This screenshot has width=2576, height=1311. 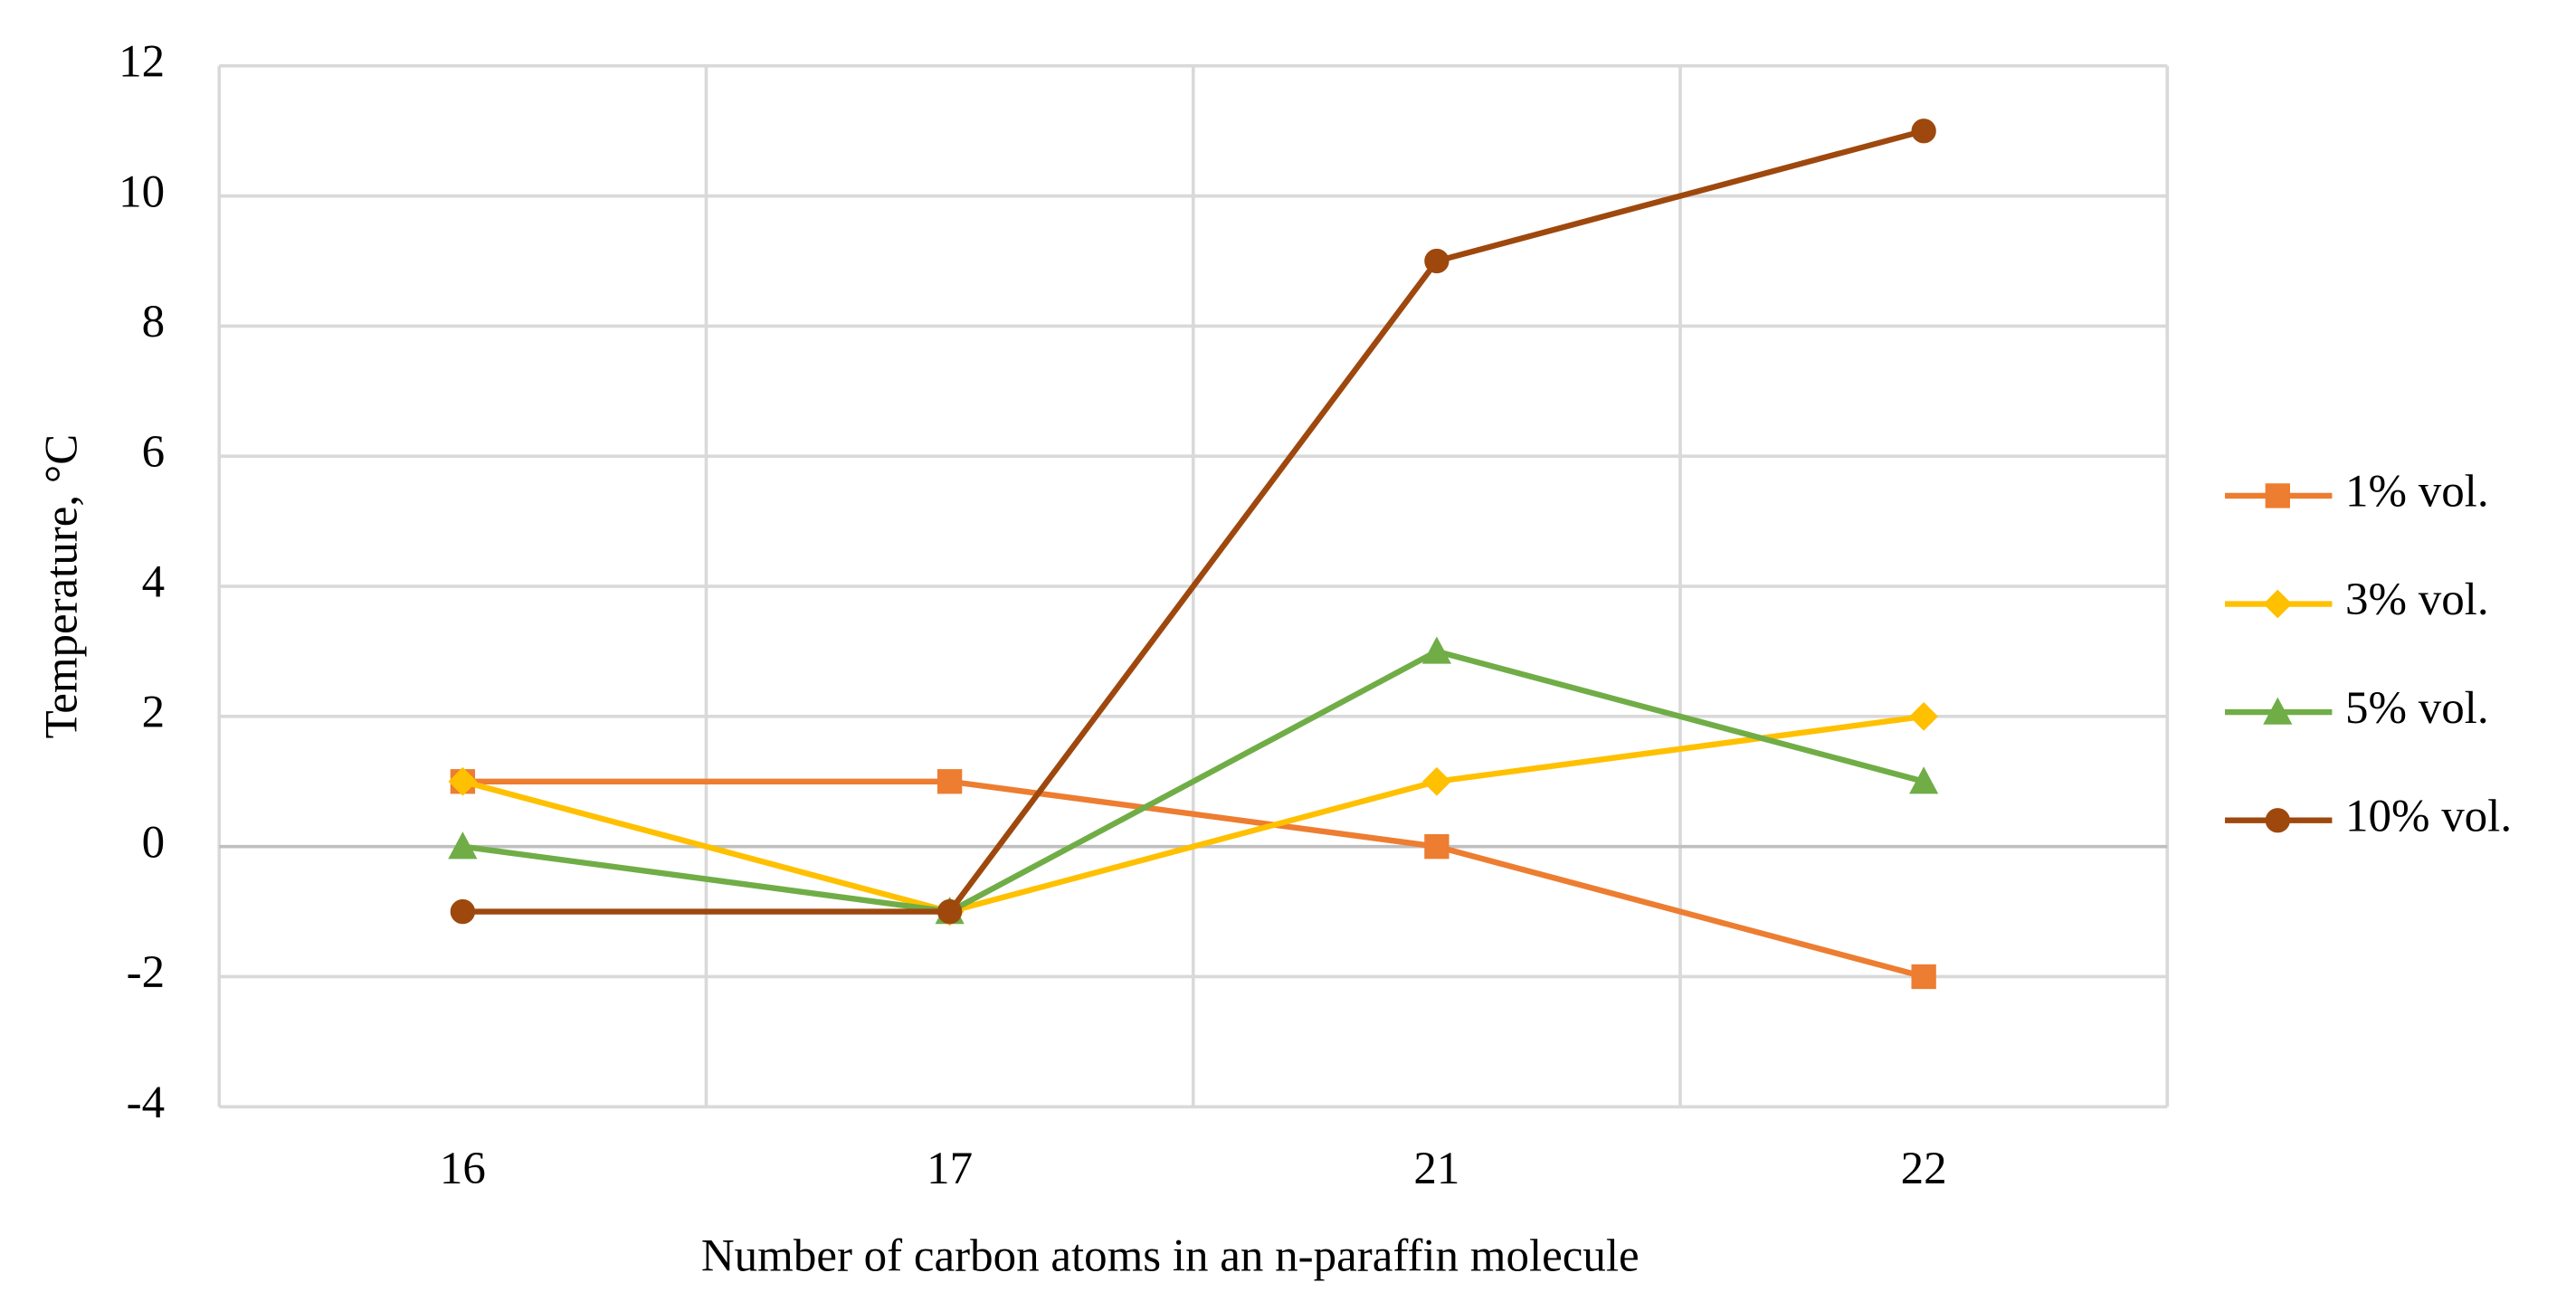 What do you see at coordinates (463, 1169) in the screenshot?
I see `x-tick-label: 16` at bounding box center [463, 1169].